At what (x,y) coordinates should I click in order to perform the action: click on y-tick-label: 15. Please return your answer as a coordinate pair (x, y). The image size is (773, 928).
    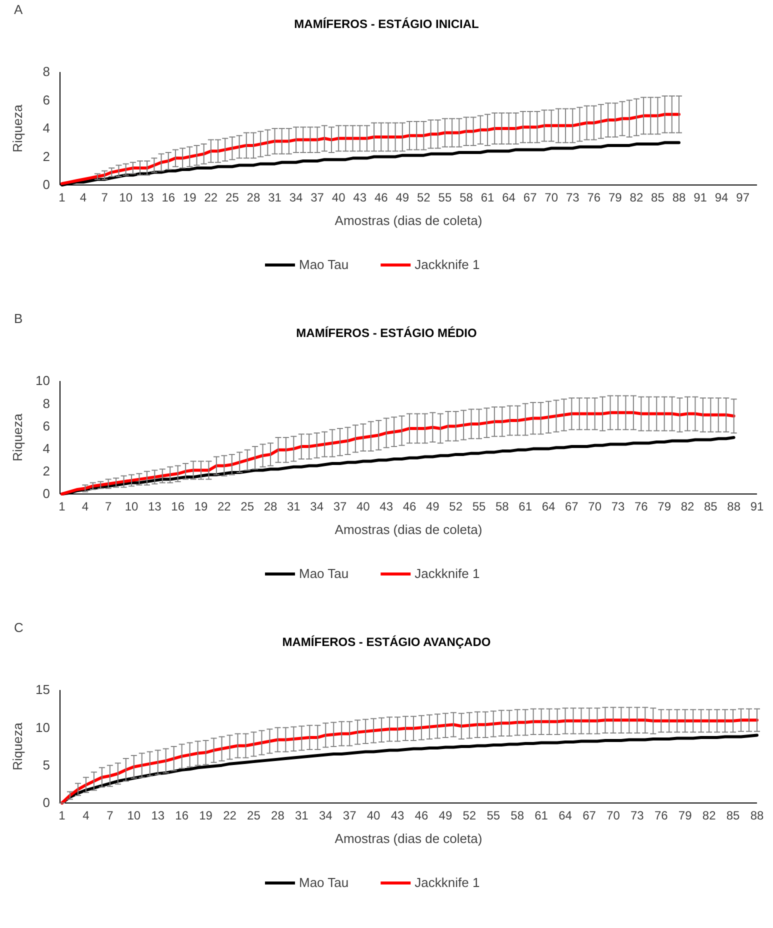
    Looking at the image, I should click on (43, 690).